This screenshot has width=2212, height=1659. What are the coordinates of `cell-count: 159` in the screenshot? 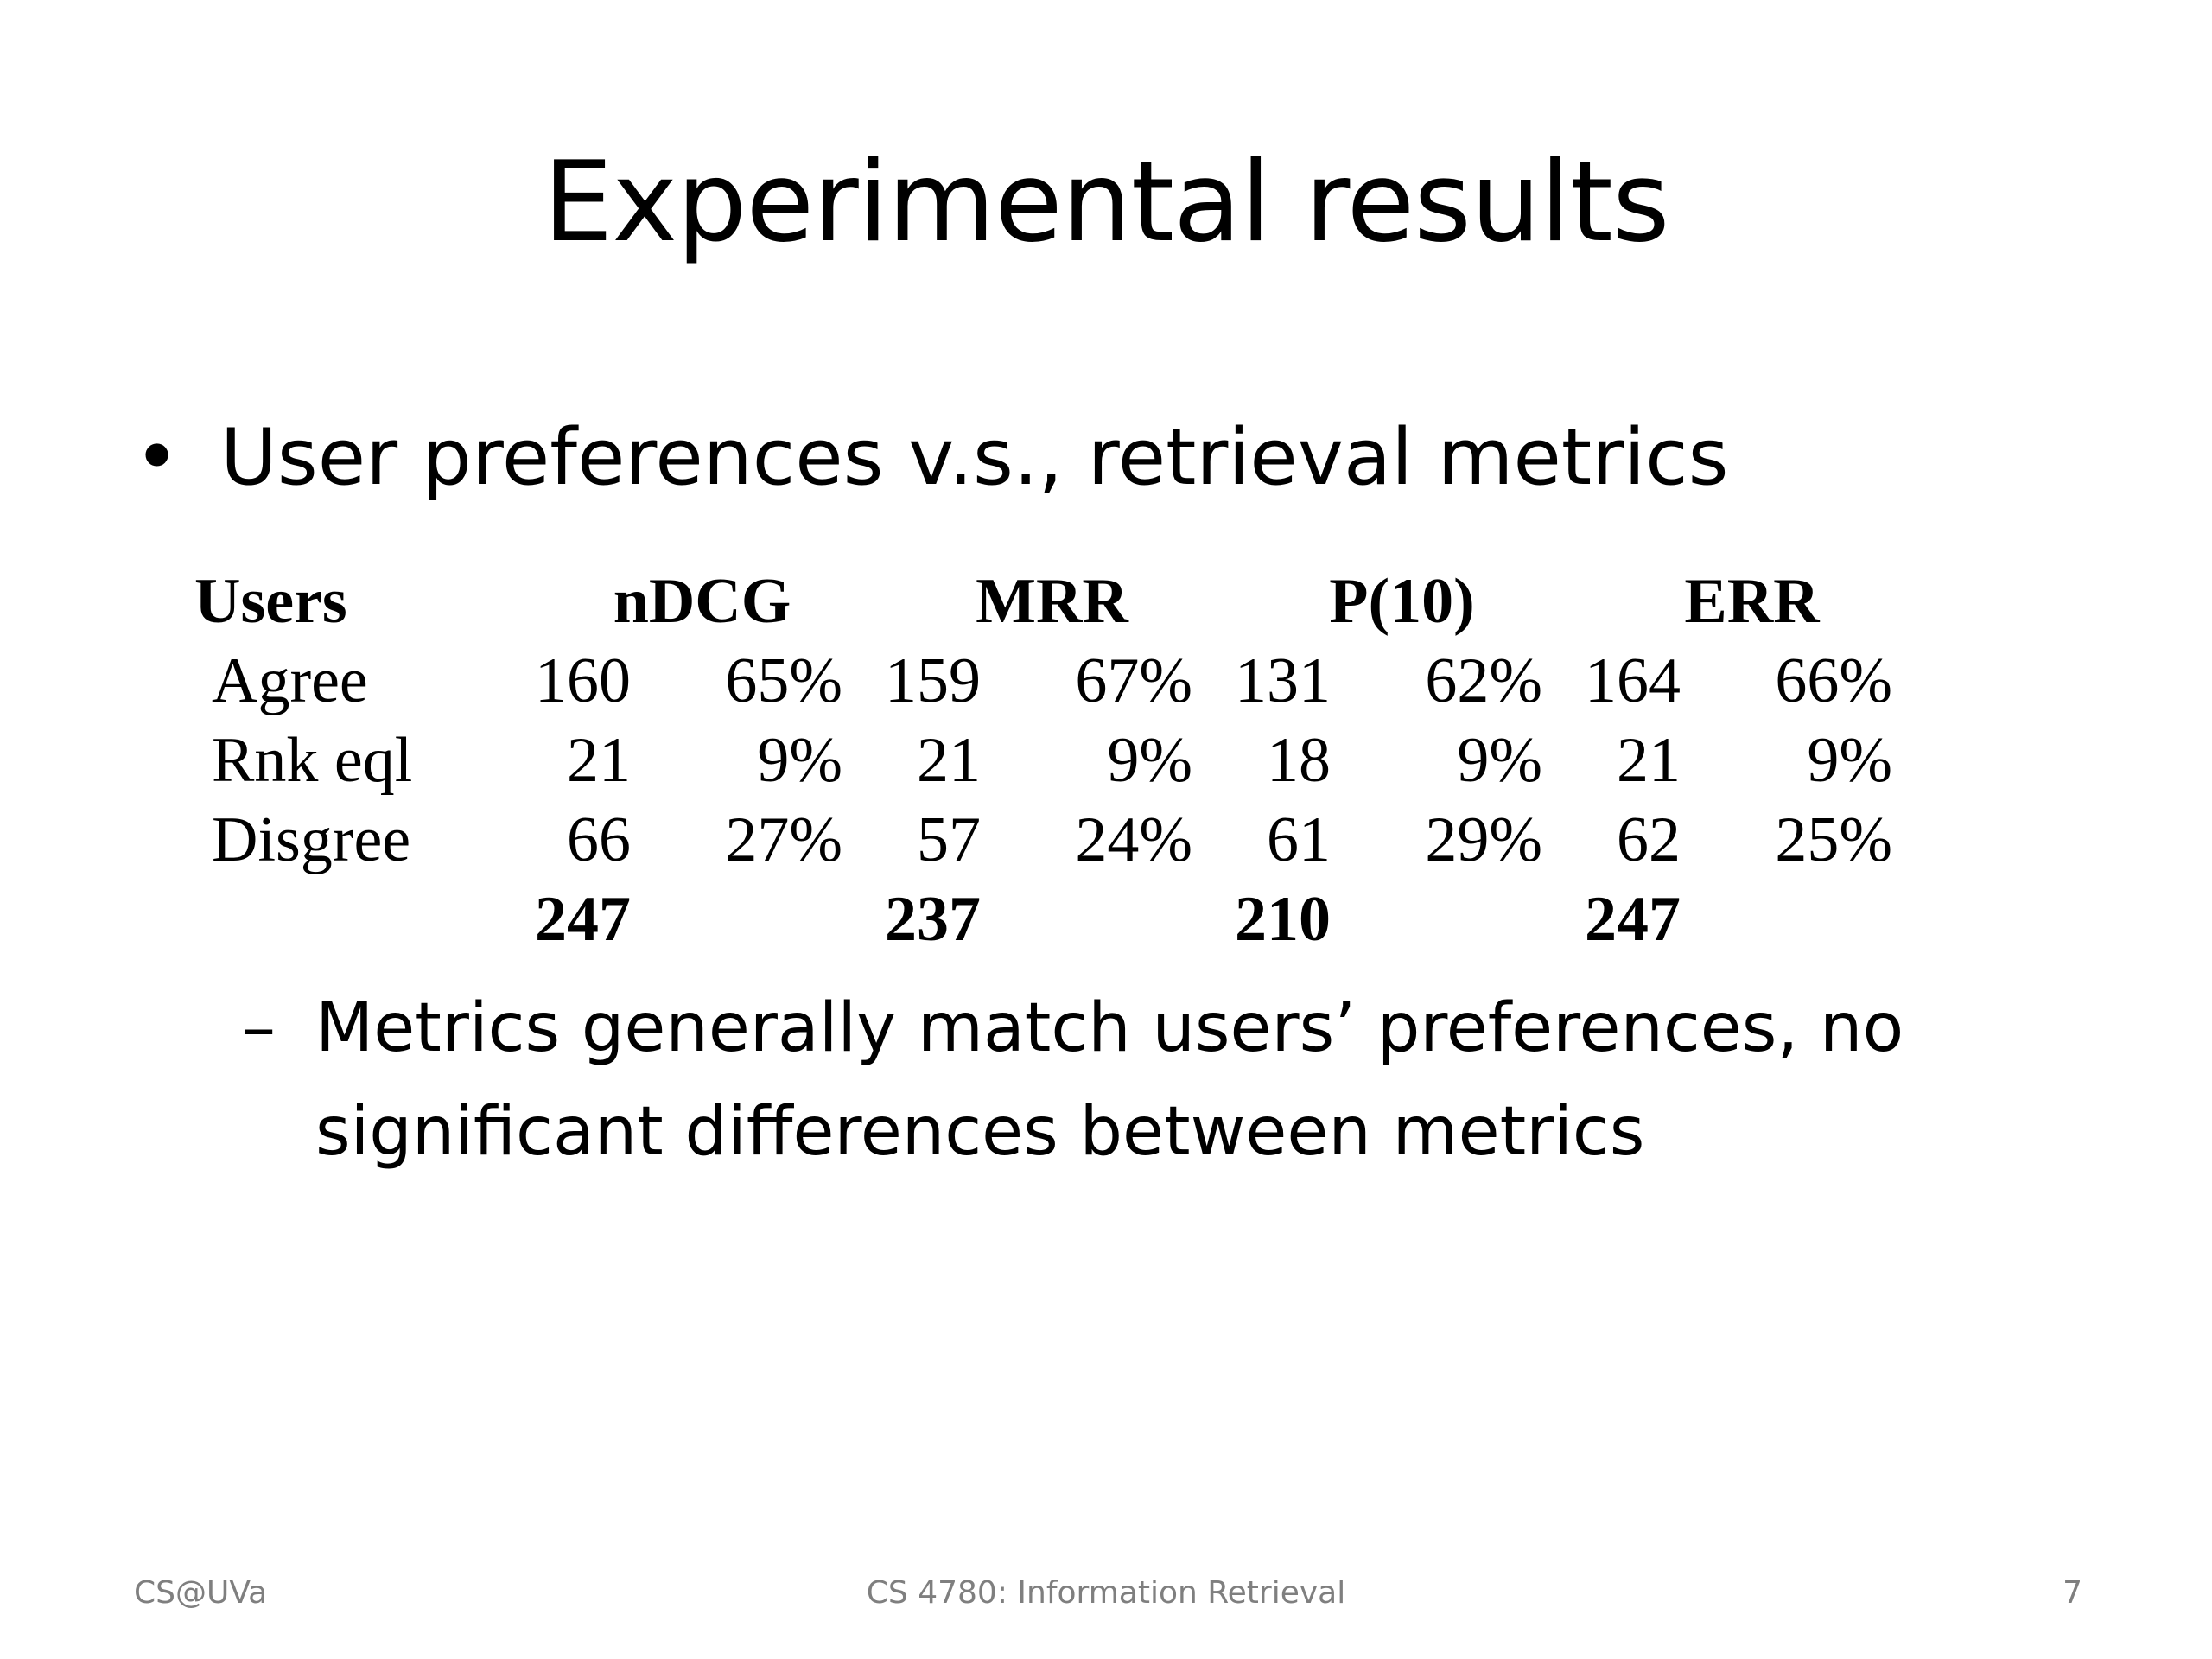 It's located at (933, 680).